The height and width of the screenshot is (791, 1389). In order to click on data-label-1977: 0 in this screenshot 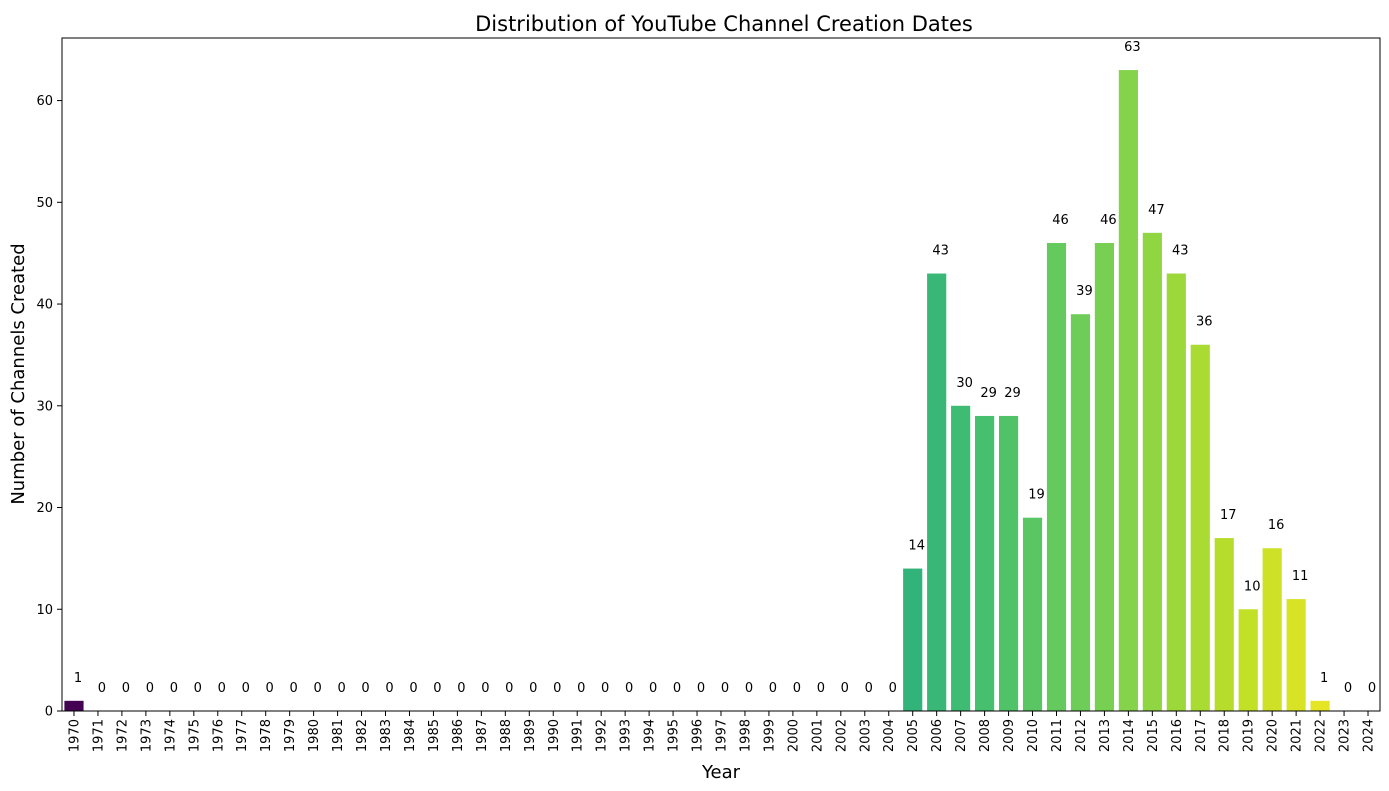, I will do `click(246, 688)`.